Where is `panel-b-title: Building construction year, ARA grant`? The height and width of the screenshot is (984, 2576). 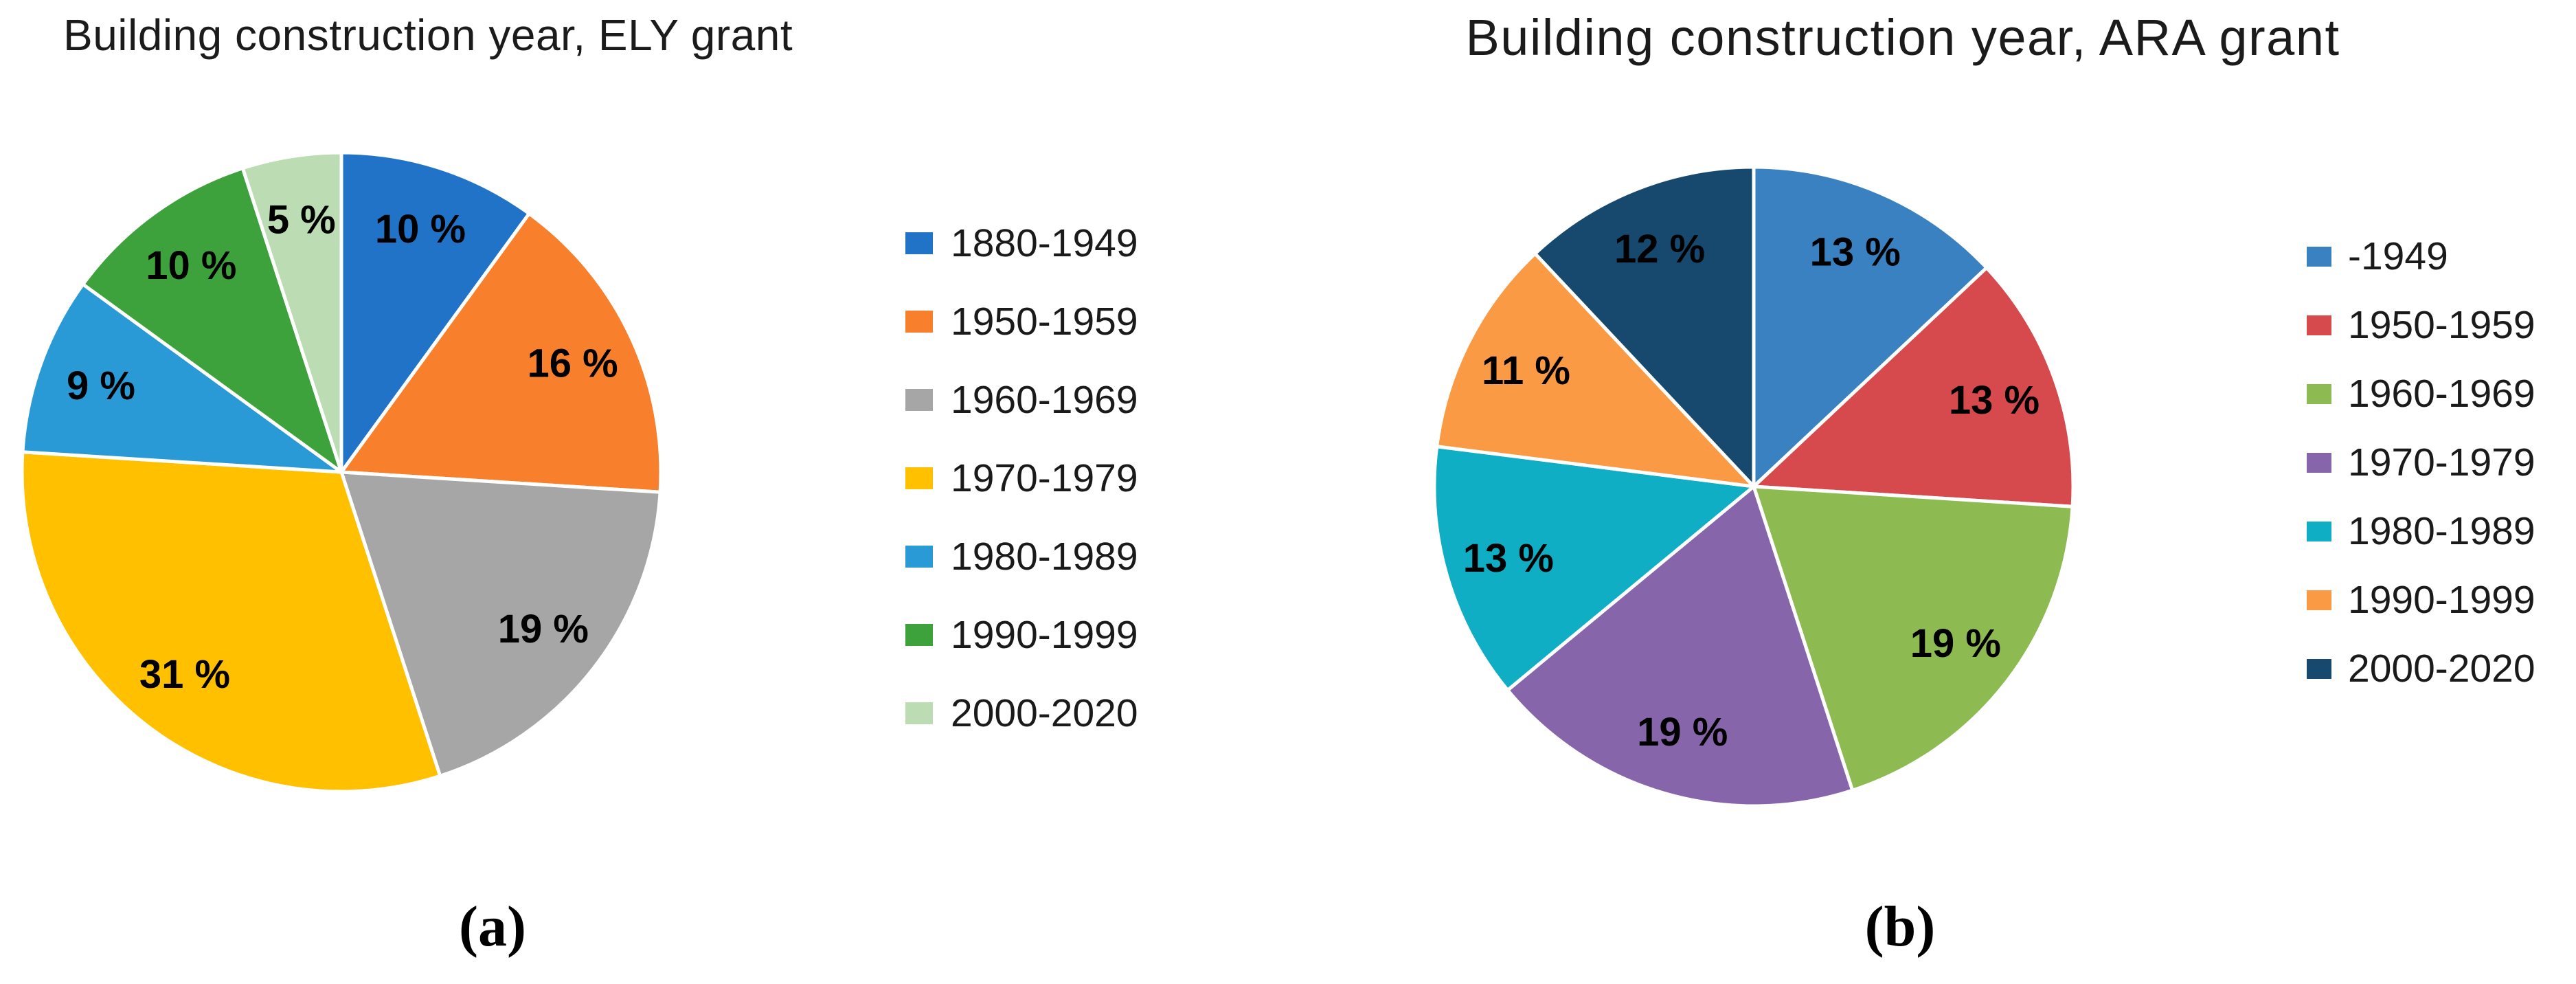 panel-b-title: Building construction year, ARA grant is located at coordinates (1902, 37).